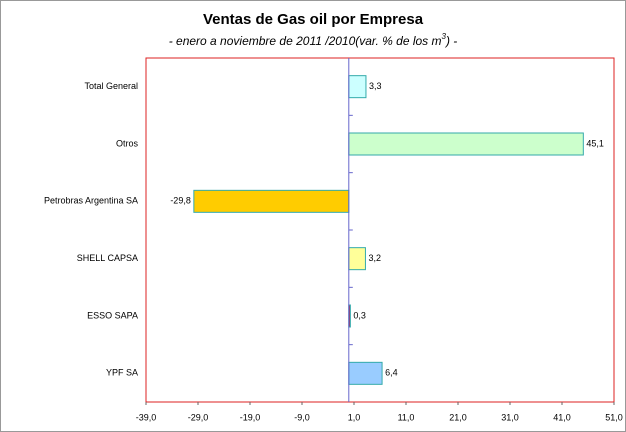 The height and width of the screenshot is (432, 626). I want to click on y-tick-label: YPF SA, so click(122, 373).